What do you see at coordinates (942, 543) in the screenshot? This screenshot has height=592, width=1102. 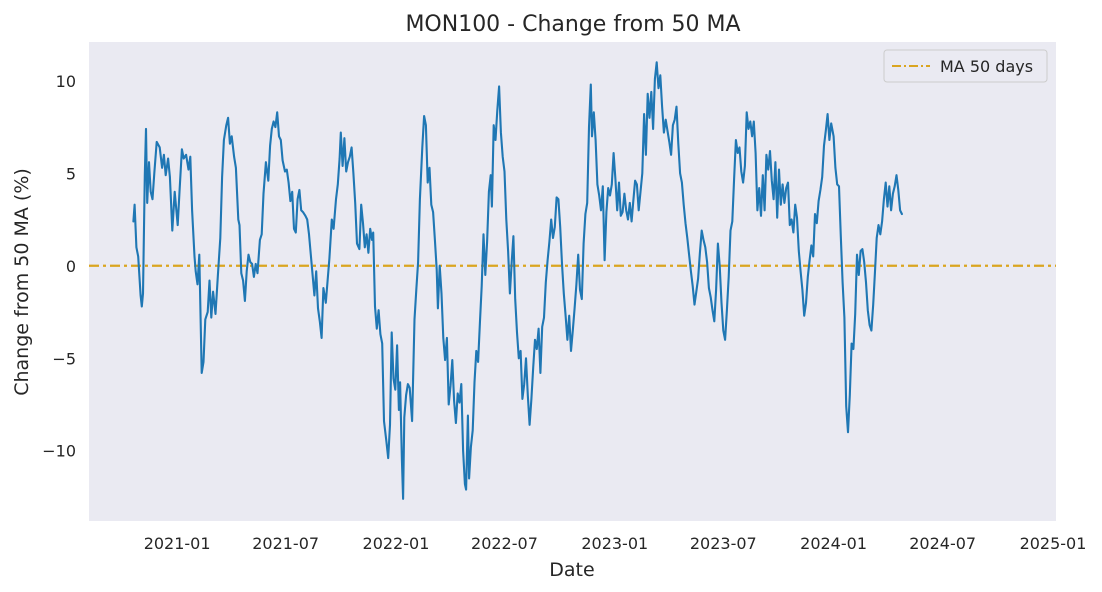 I see `x-tick-label: 2024-07` at bounding box center [942, 543].